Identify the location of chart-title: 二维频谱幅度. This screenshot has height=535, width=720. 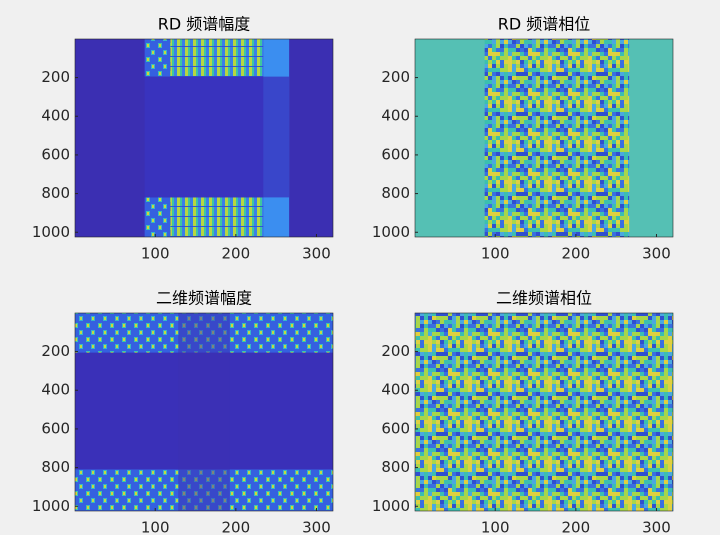
(204, 298).